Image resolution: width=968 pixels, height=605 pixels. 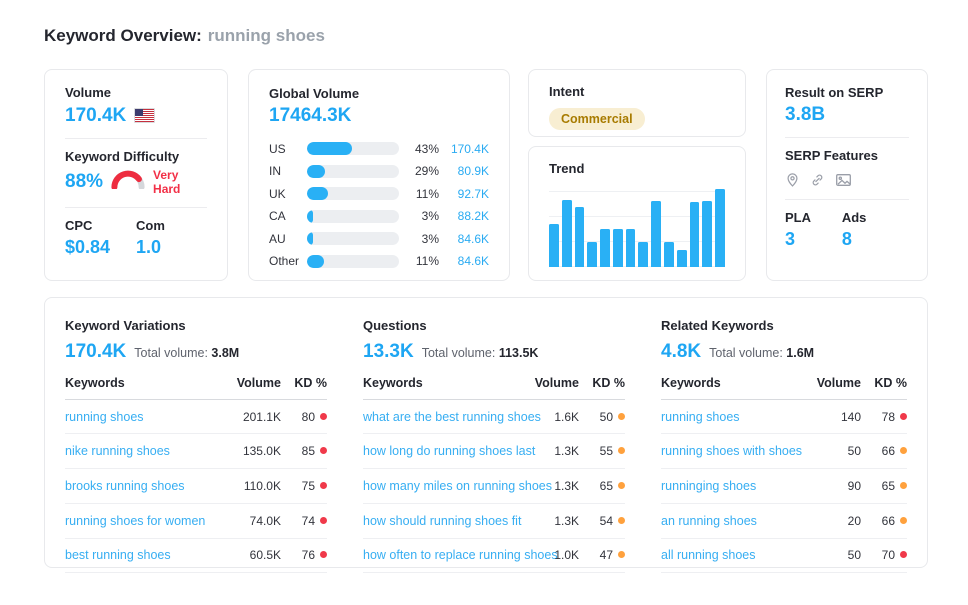 What do you see at coordinates (798, 217) in the screenshot?
I see `pla-label: PLA` at bounding box center [798, 217].